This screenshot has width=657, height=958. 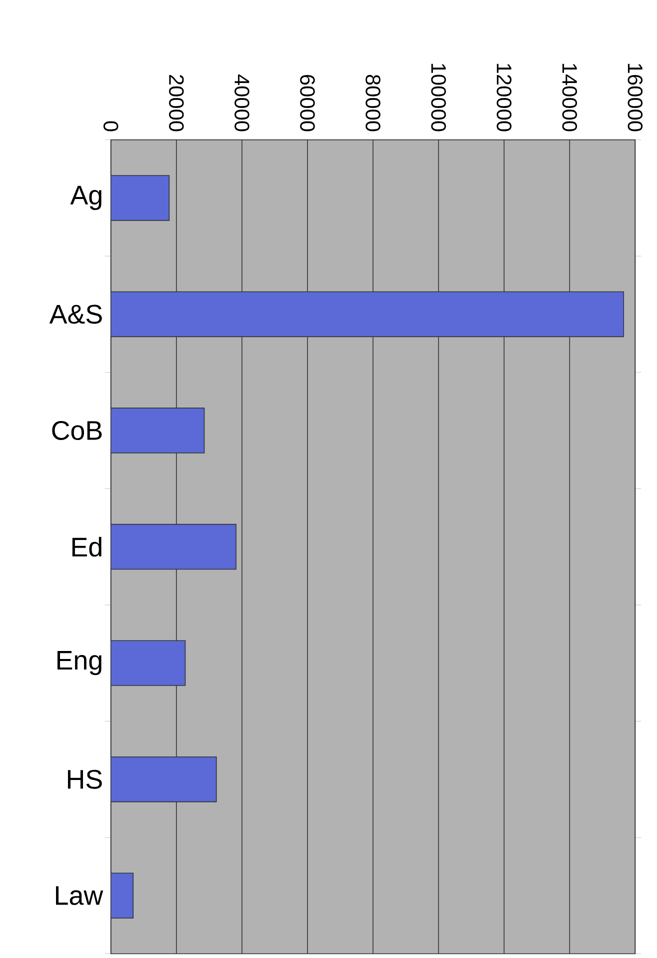 What do you see at coordinates (79, 663) in the screenshot?
I see `y-tick-label: Eng` at bounding box center [79, 663].